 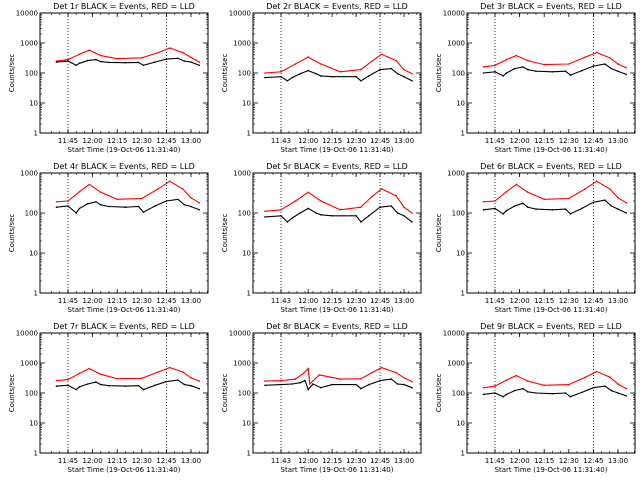 I want to click on x-tick-label: 12:00, so click(x=520, y=461).